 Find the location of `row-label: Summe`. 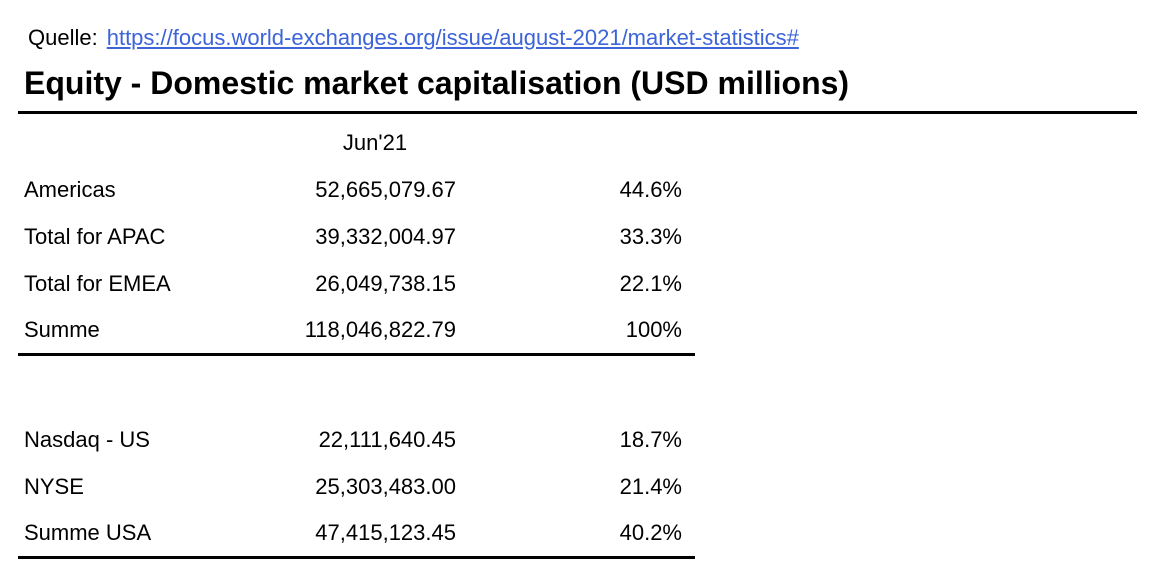

row-label: Summe is located at coordinates (136, 331).